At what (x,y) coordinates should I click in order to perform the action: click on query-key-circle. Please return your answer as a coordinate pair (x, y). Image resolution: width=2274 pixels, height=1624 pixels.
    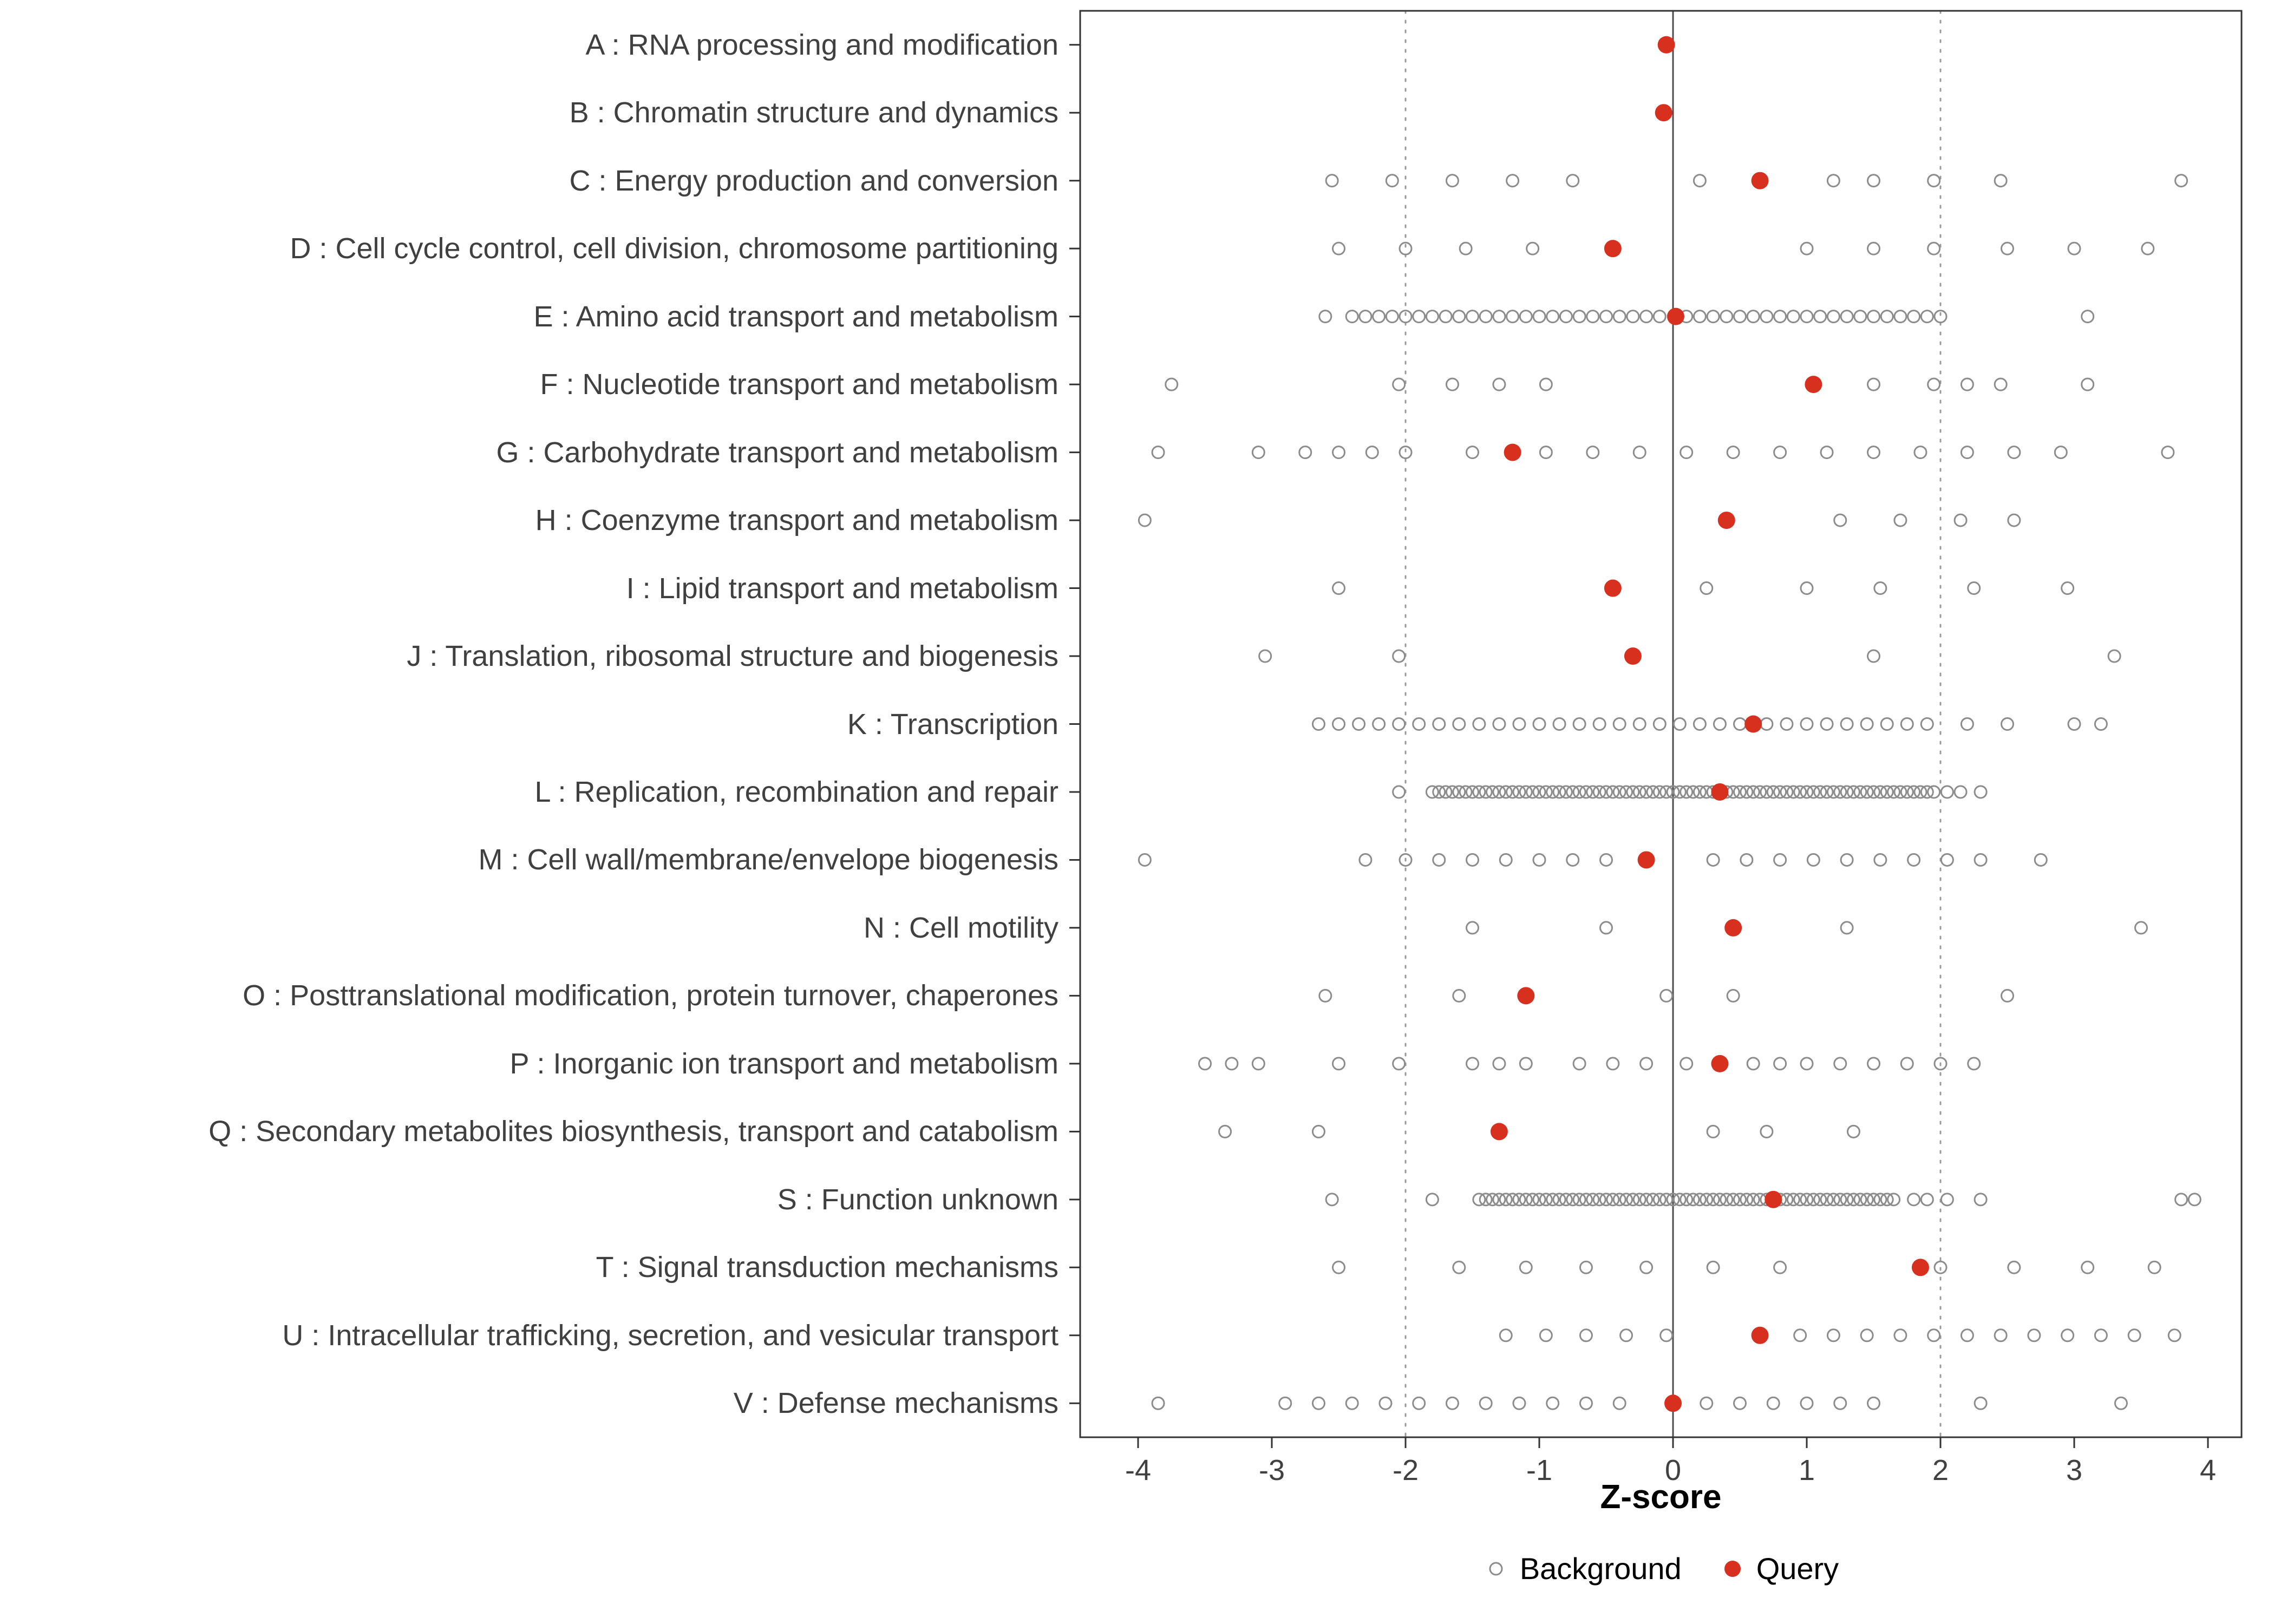
    Looking at the image, I should click on (1733, 1568).